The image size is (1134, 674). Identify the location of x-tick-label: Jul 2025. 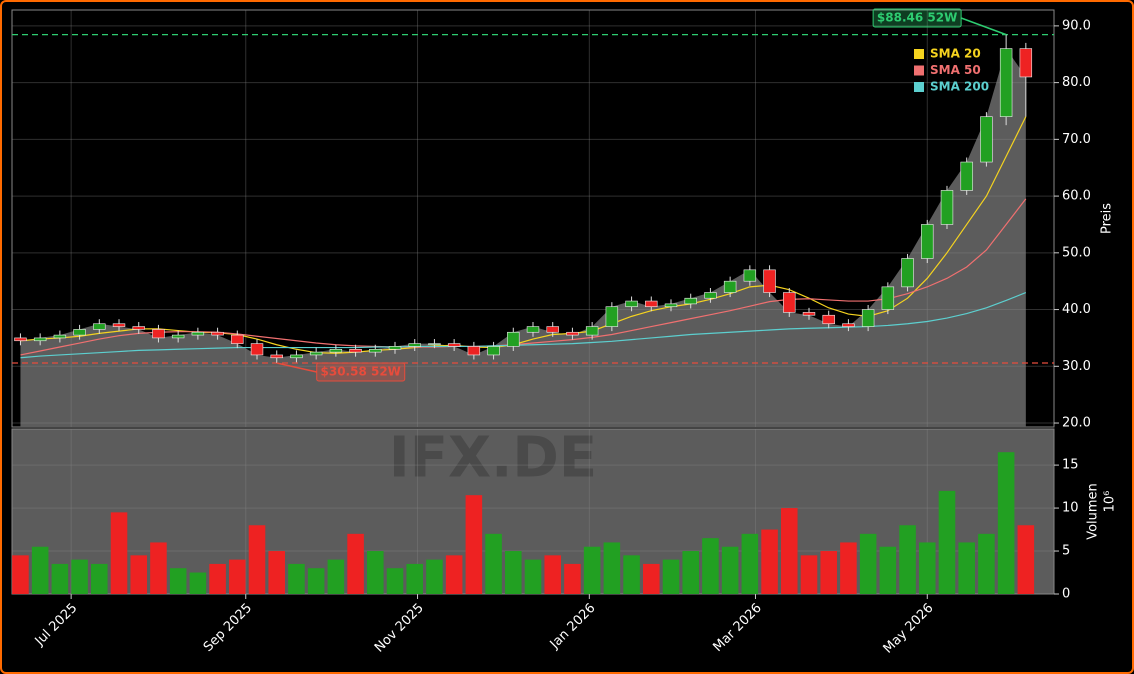
(56, 625).